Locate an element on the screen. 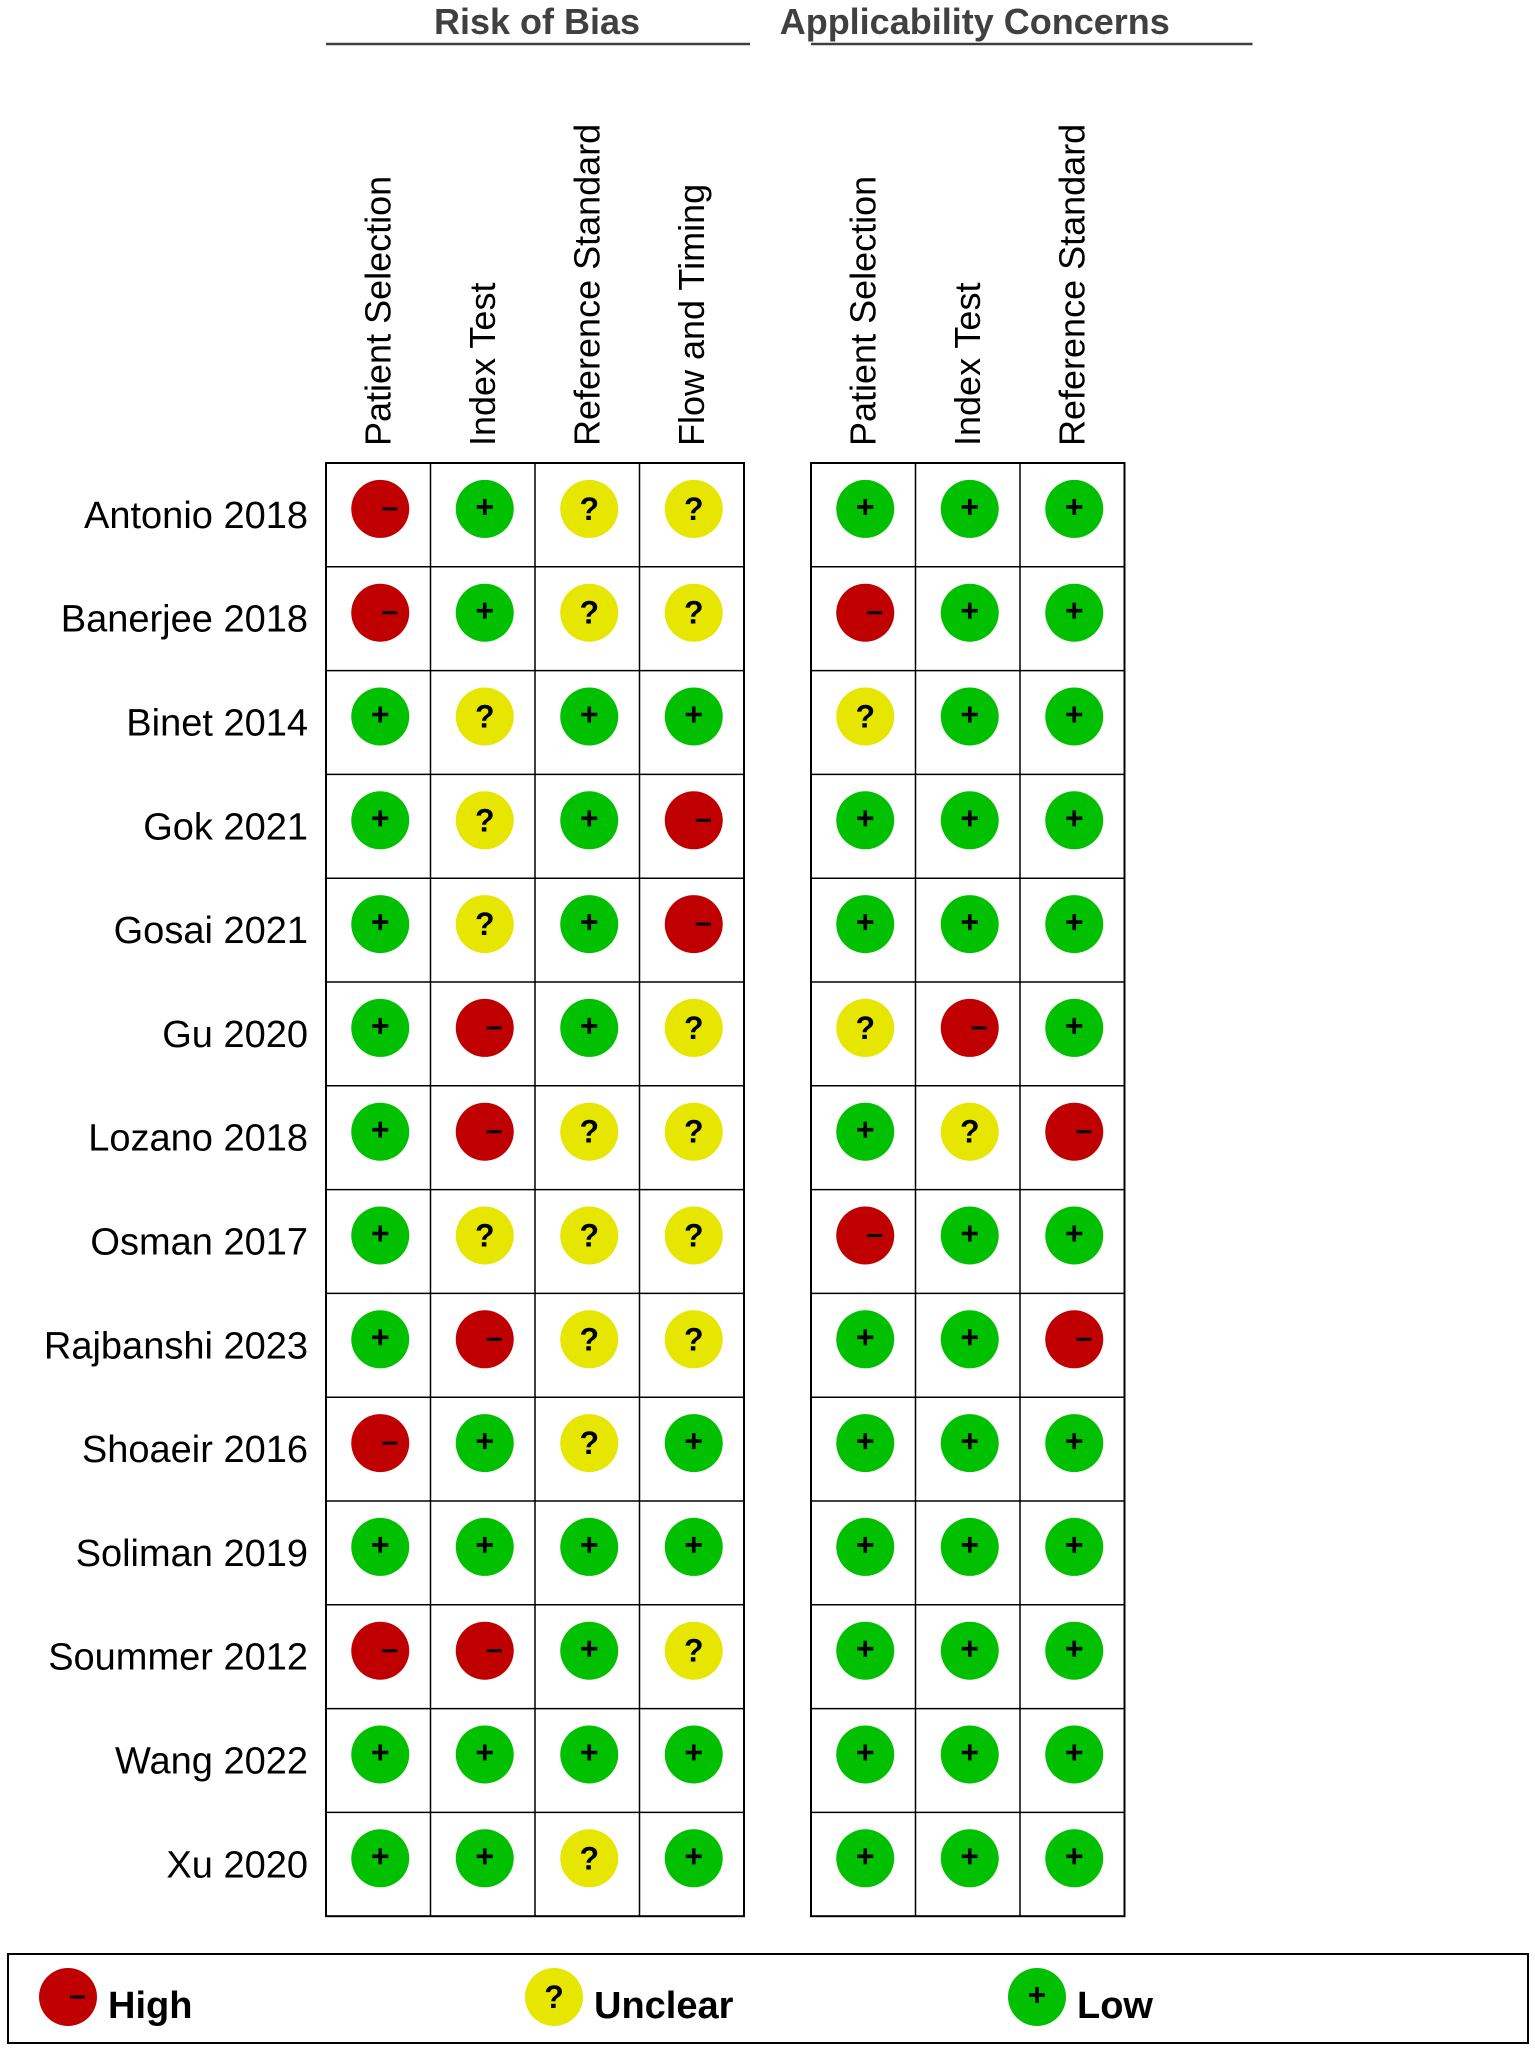  legend-label: High is located at coordinates (150, 2006).